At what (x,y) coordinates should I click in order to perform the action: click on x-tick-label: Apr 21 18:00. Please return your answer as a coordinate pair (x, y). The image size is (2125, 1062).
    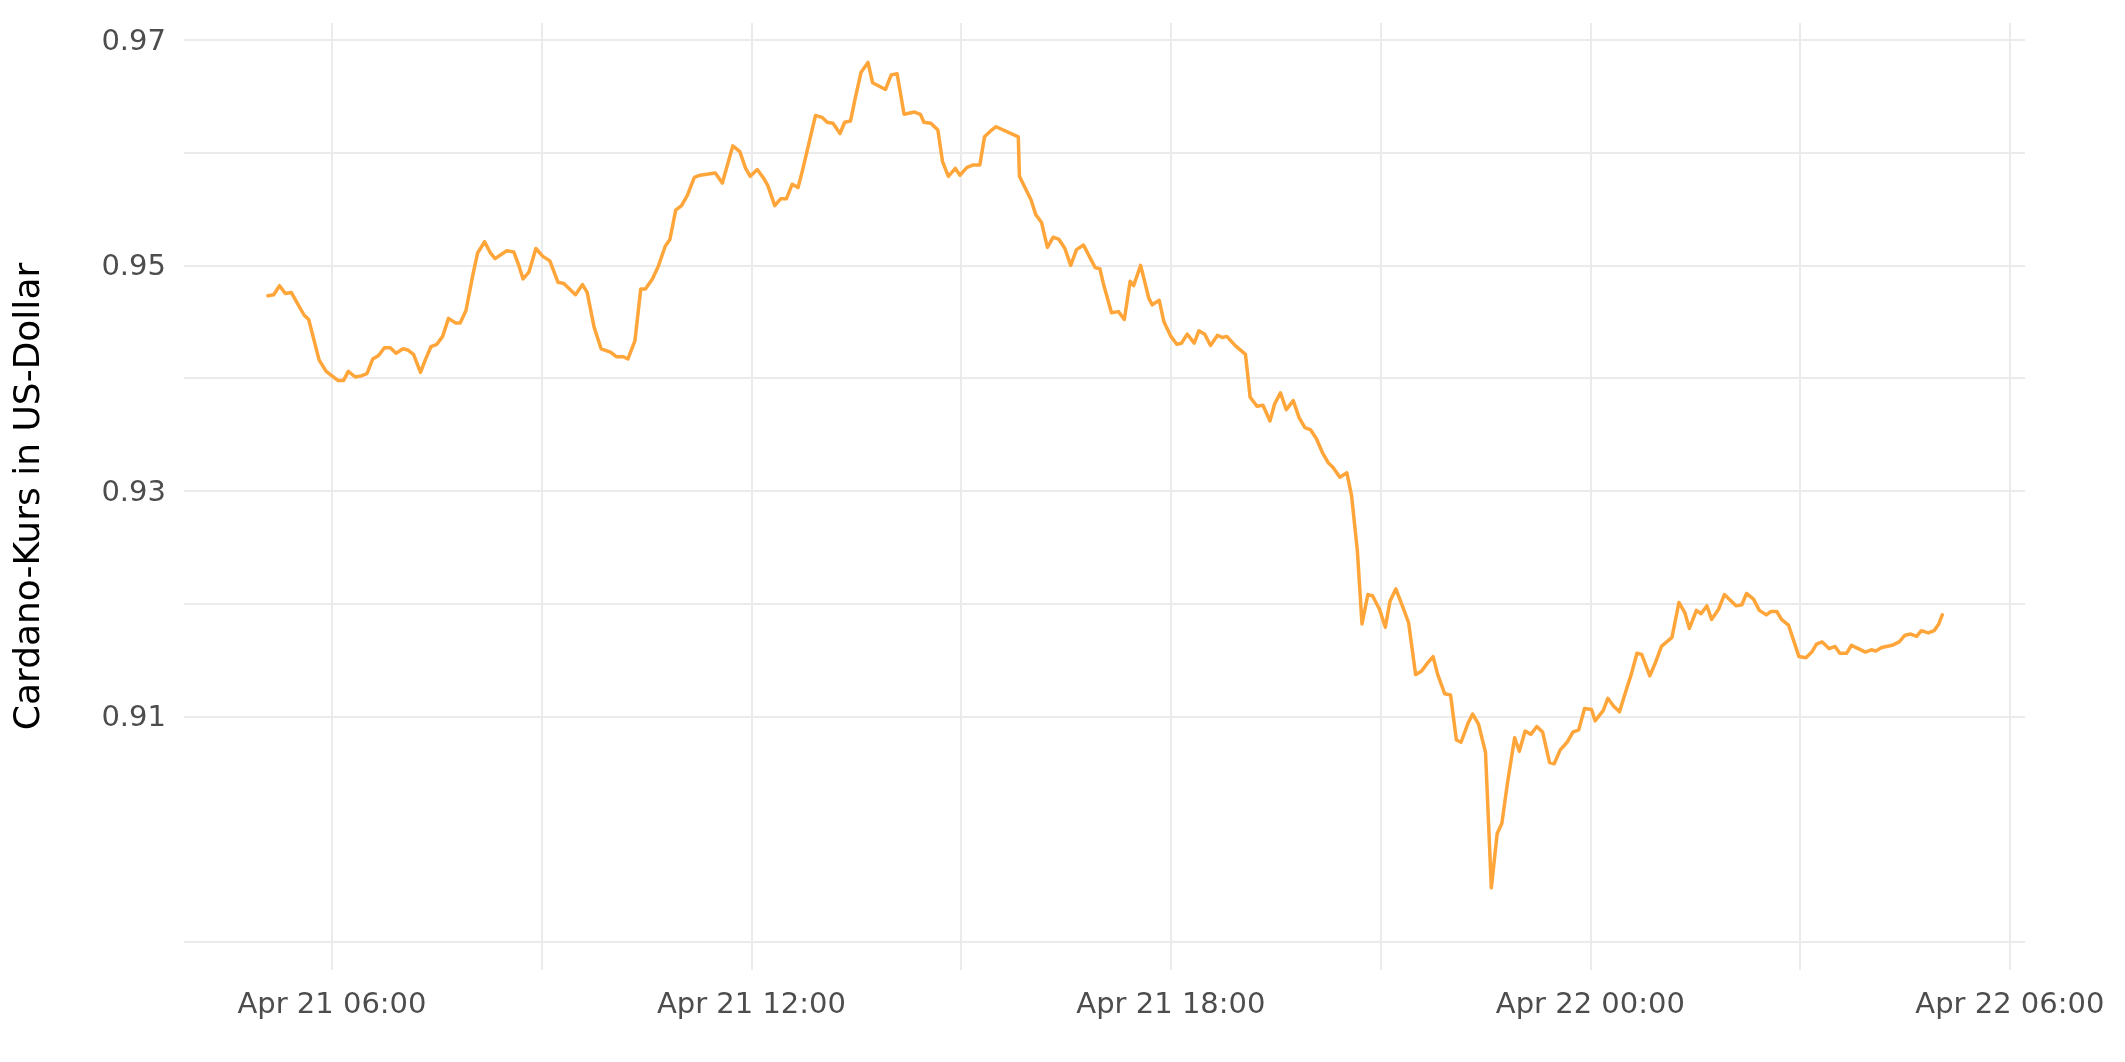
    Looking at the image, I should click on (1171, 1002).